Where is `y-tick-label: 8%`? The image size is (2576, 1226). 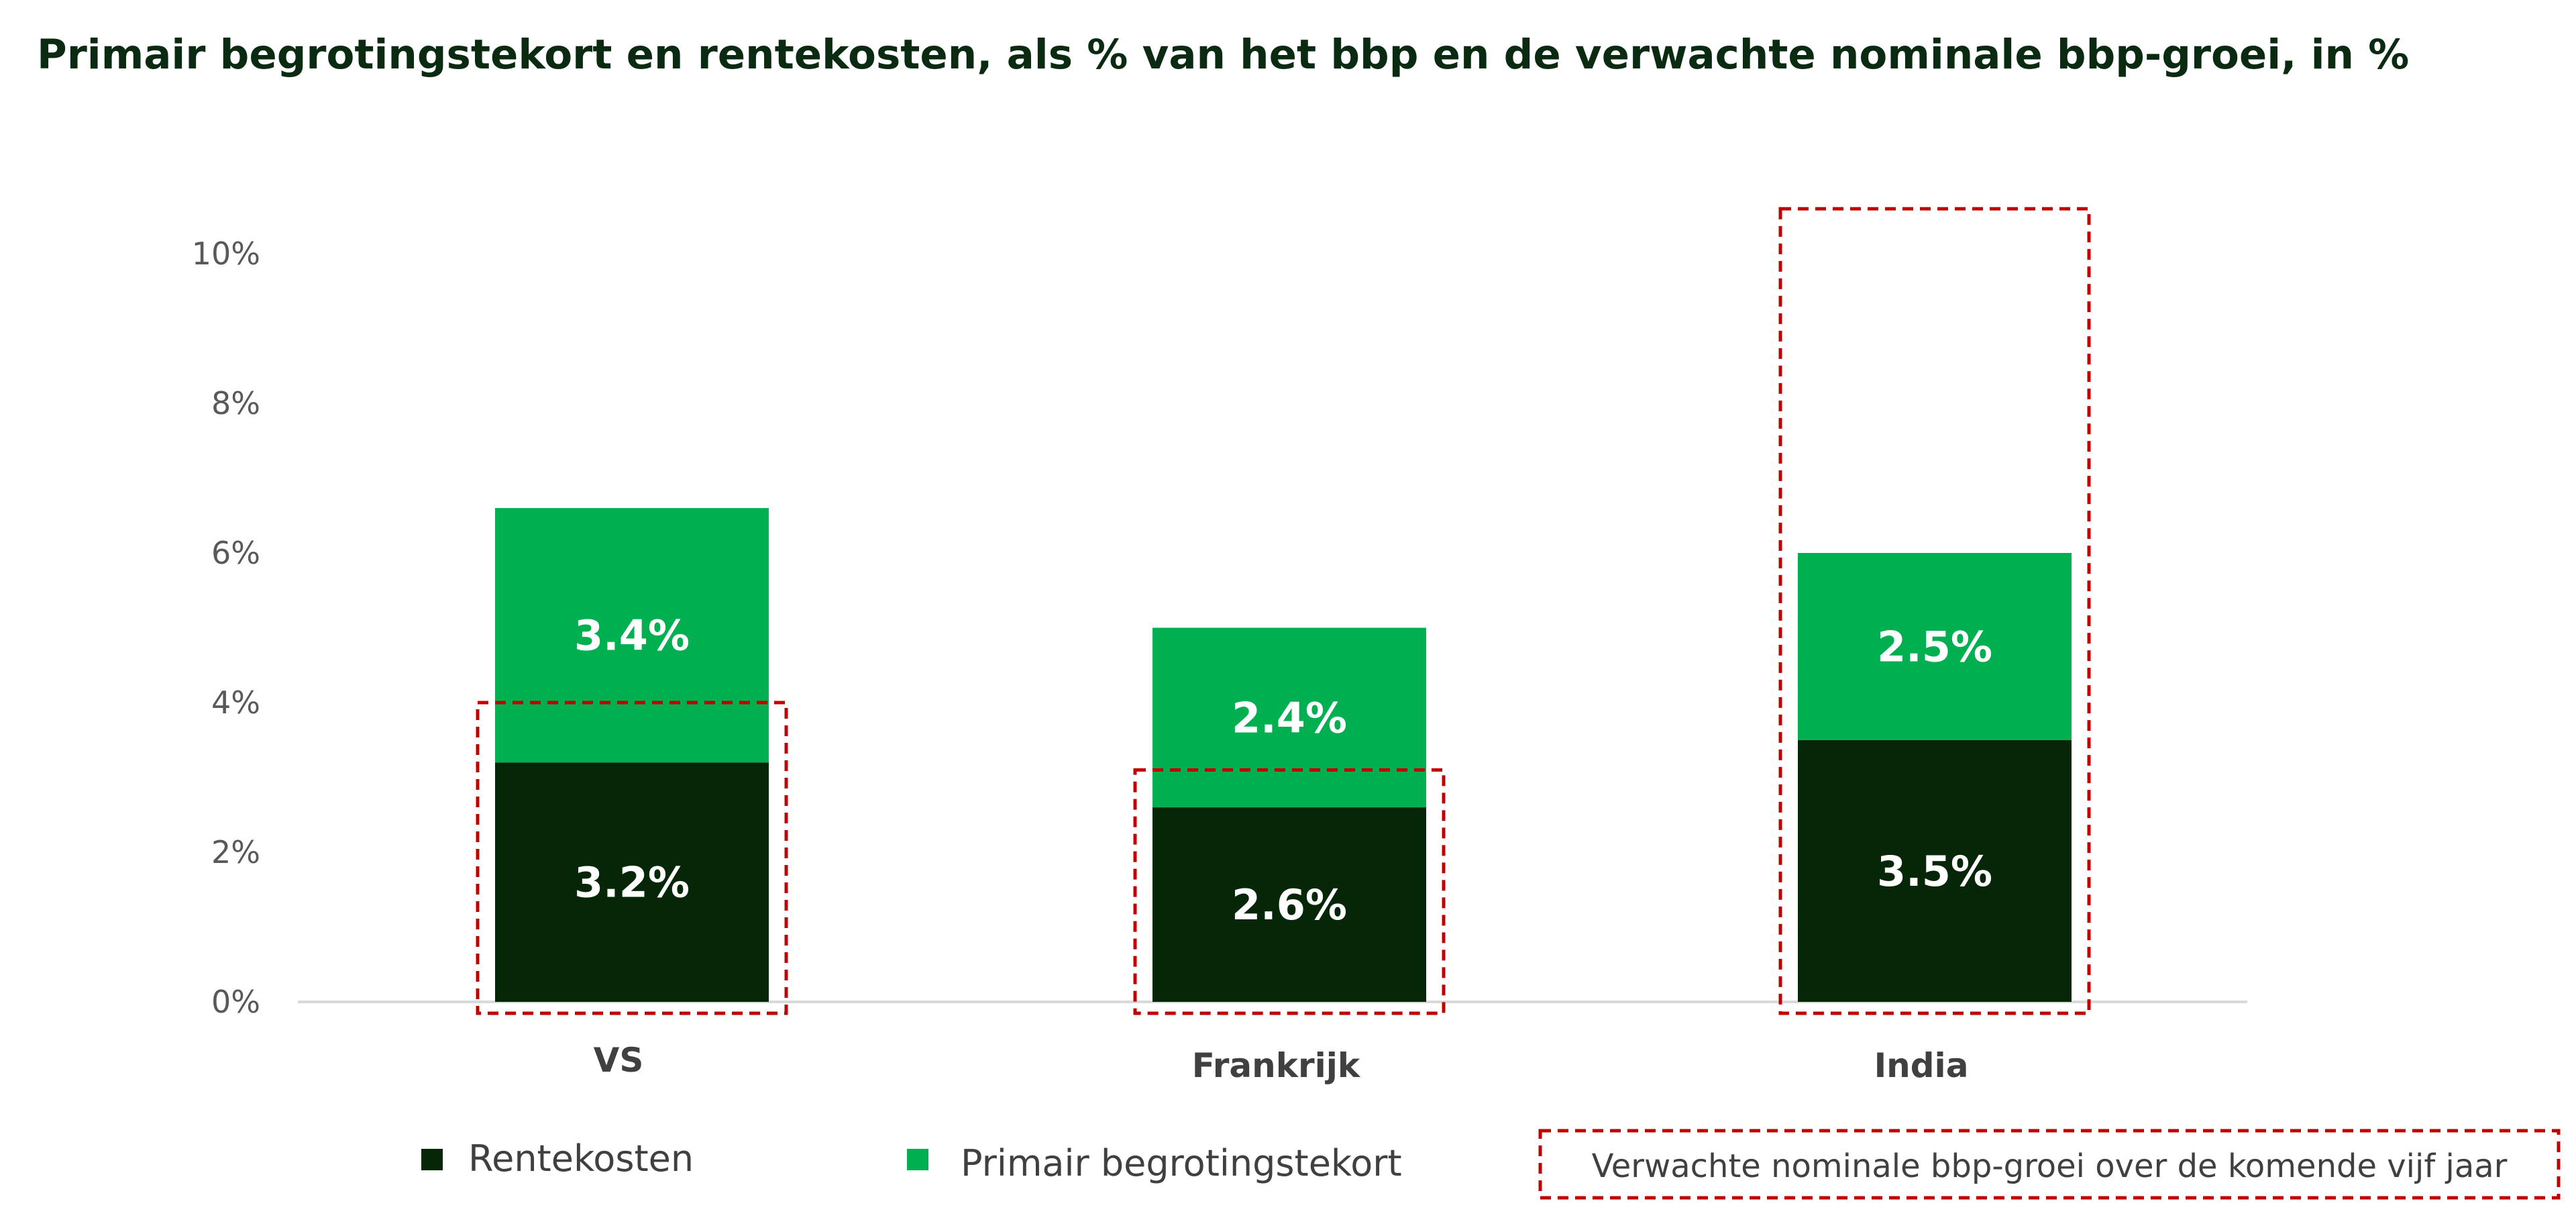 y-tick-label: 8% is located at coordinates (235, 403).